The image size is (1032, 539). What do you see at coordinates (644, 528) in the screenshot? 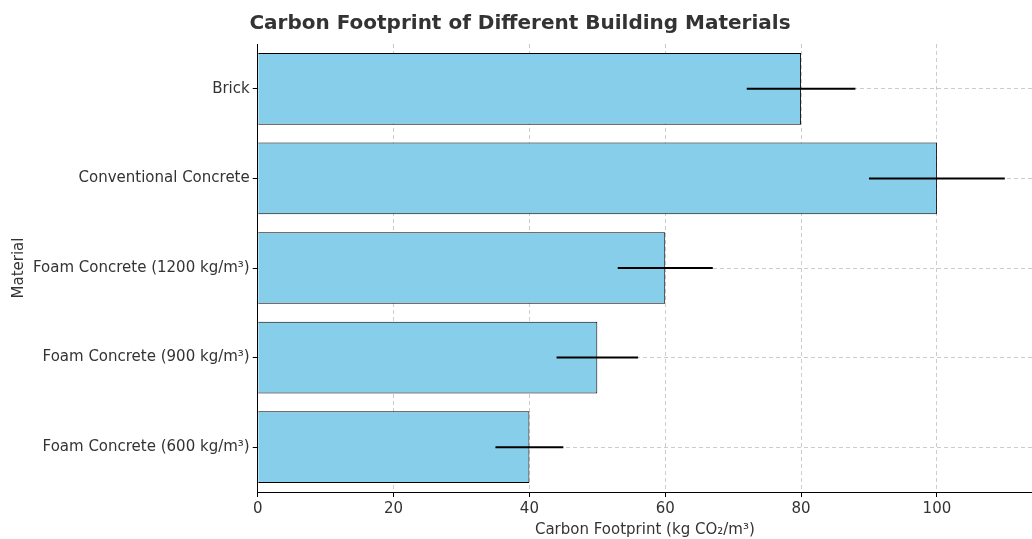
I see `x-axis-title: Carbon Footprint (kg CO₂/m³)` at bounding box center [644, 528].